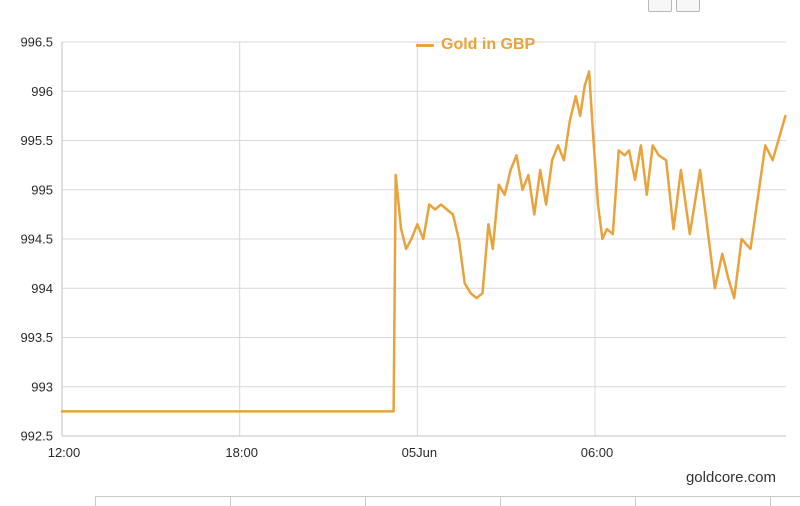 Image resolution: width=800 pixels, height=506 pixels. What do you see at coordinates (42, 189) in the screenshot?
I see `svg-text: 995` at bounding box center [42, 189].